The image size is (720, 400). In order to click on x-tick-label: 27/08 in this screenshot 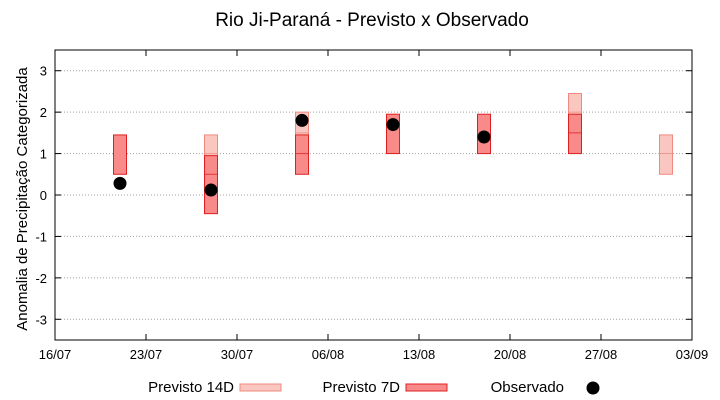, I will do `click(601, 354)`.